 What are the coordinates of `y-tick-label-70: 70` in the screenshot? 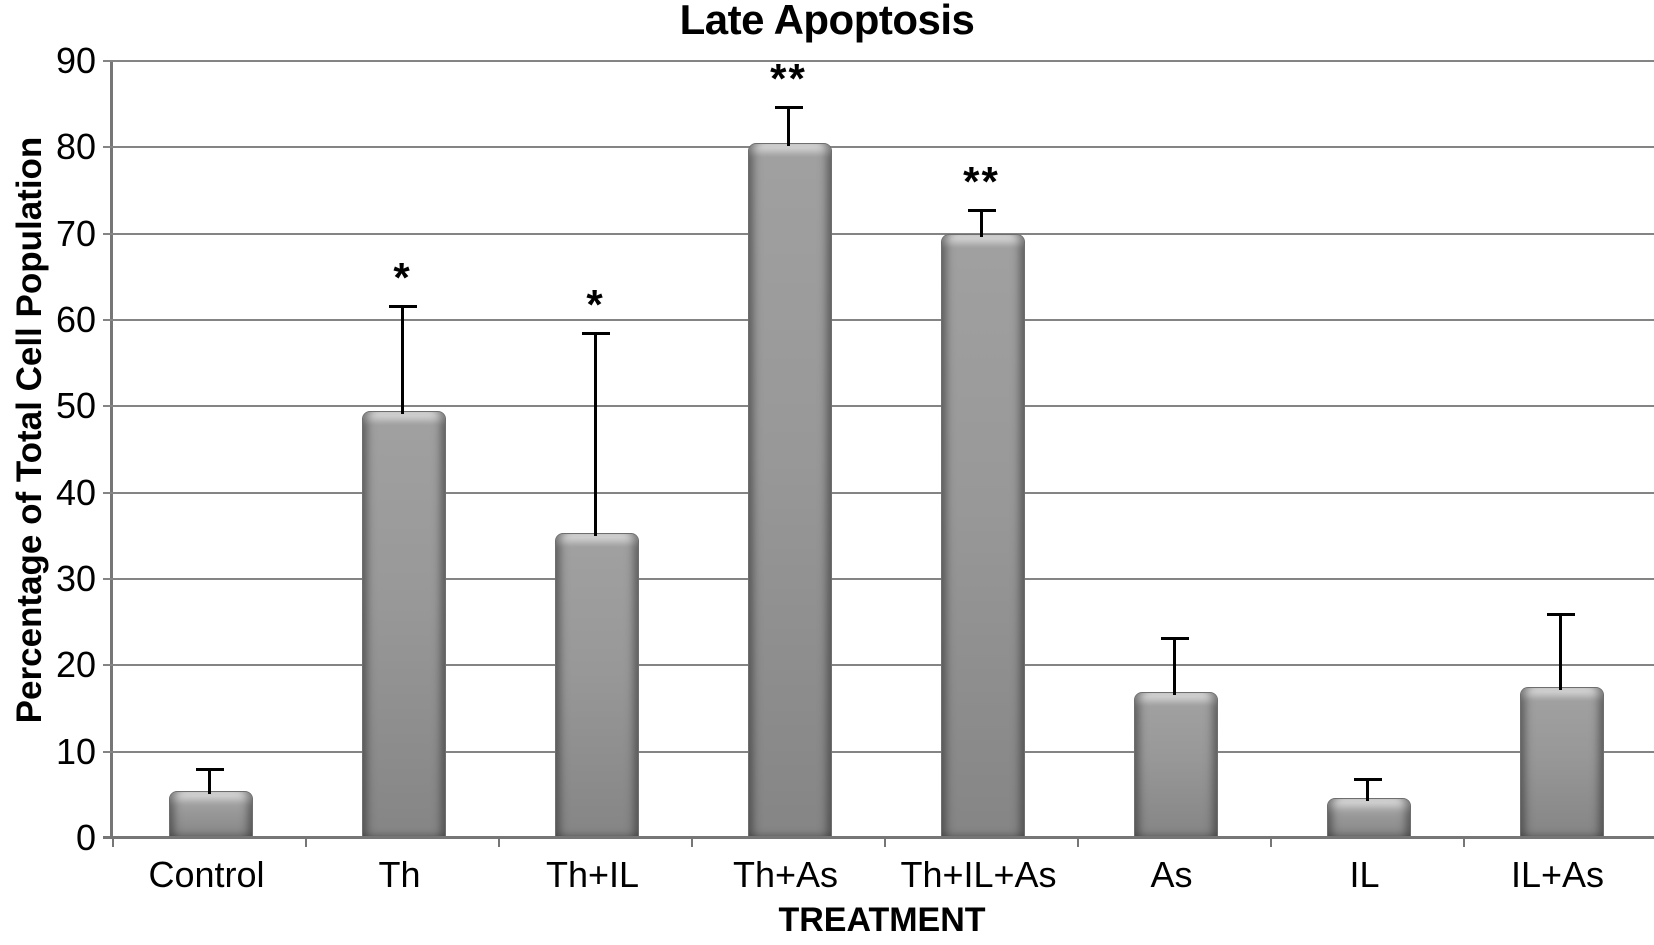 It's located at (75, 233).